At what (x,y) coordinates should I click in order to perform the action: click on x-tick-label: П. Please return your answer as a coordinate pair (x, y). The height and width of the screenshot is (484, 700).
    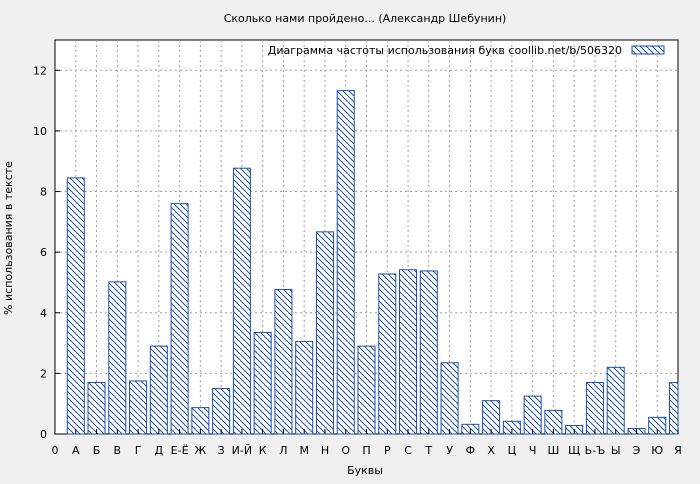
    Looking at the image, I should click on (366, 450).